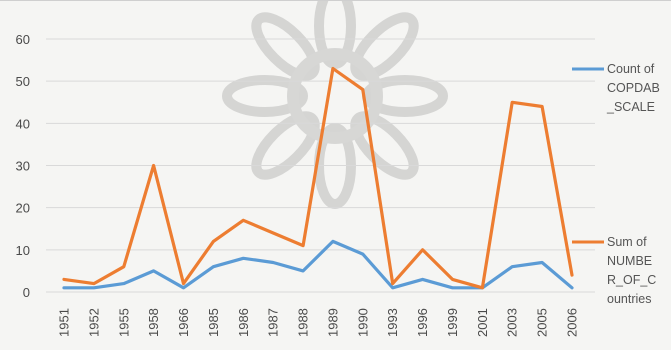 This screenshot has width=671, height=350. Describe the element at coordinates (629, 261) in the screenshot. I see `legend-label-2: NUMBE` at that location.